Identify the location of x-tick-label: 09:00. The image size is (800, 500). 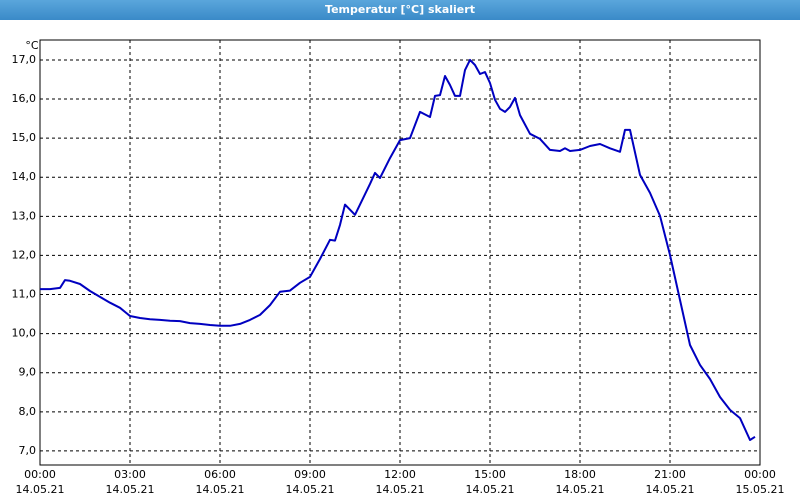
(310, 474).